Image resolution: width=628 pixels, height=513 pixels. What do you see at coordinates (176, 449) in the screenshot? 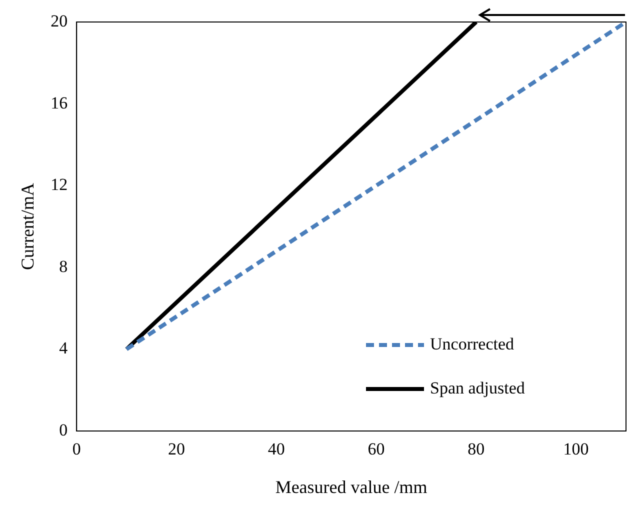
I see `x-tick-label: 20` at bounding box center [176, 449].